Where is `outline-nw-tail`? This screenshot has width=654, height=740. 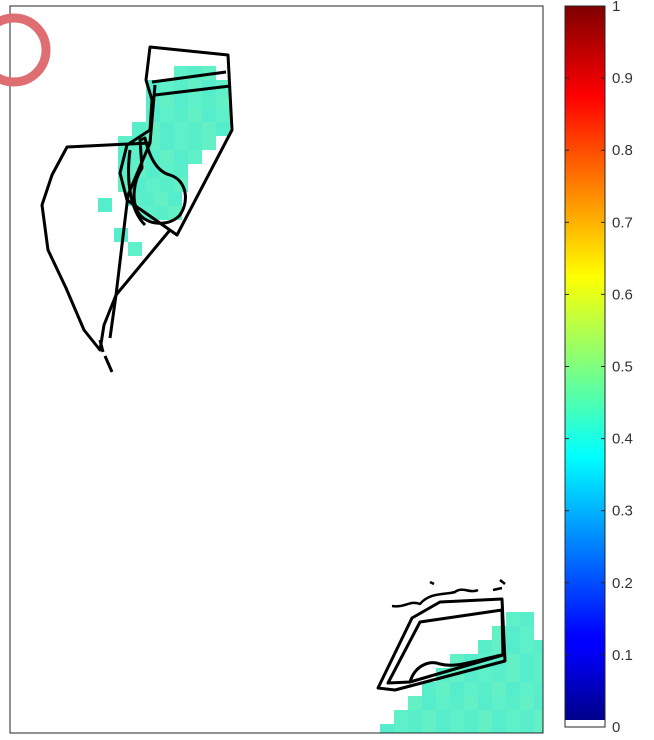 outline-nw-tail is located at coordinates (106, 356).